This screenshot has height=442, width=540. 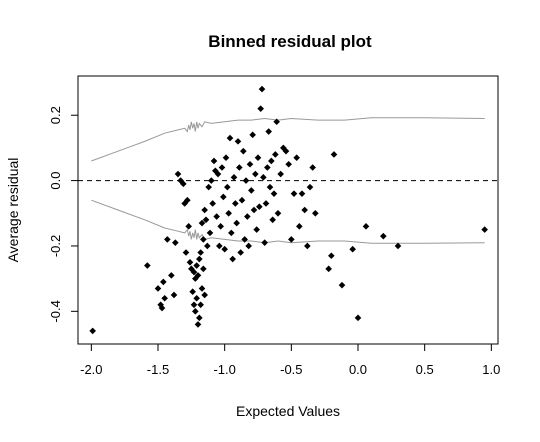 I want to click on x-tick-label: -2.0, so click(x=91, y=369).